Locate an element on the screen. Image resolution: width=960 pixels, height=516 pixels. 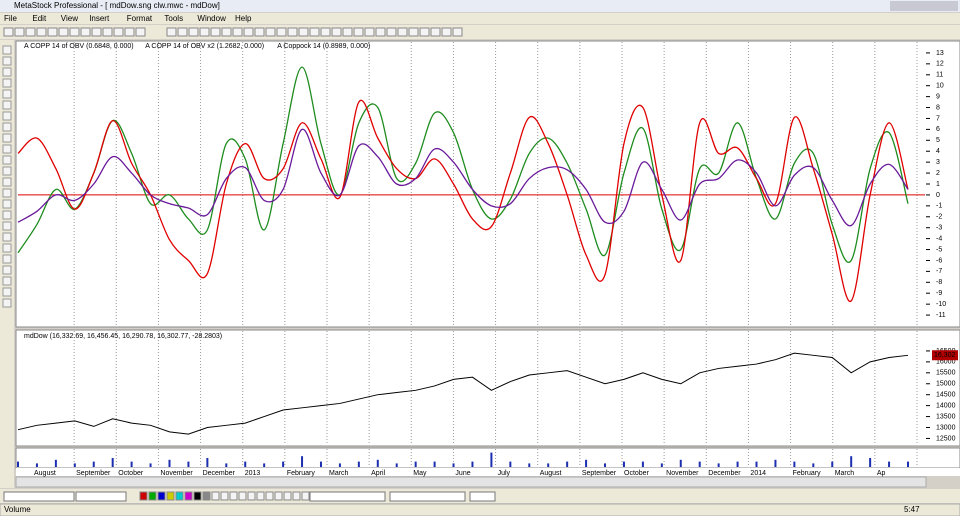
menu-item: Help is located at coordinates (243, 18).